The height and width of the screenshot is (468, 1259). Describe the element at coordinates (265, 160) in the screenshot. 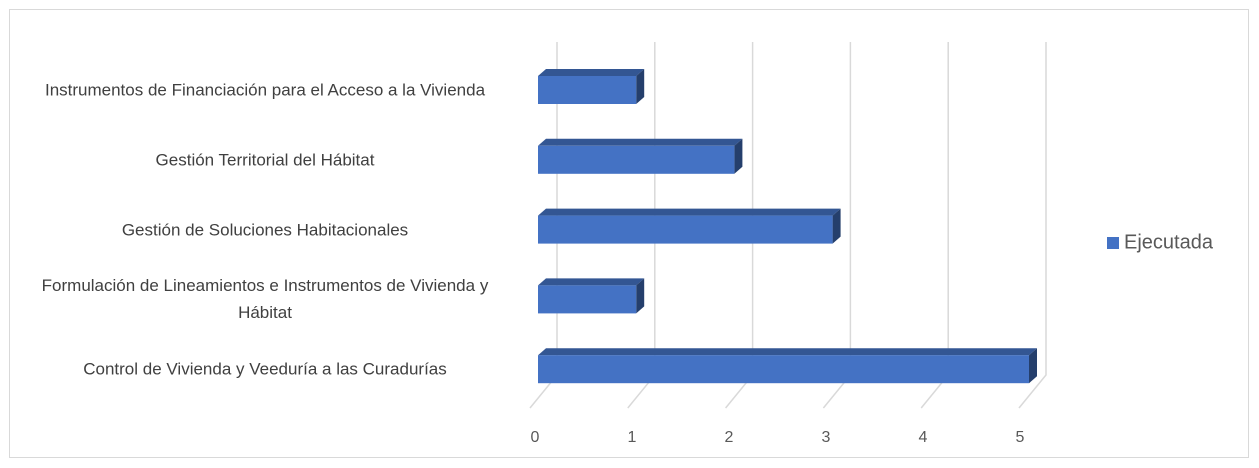

I see `y-tick-label: Gestión Territorial del Hábitat` at that location.